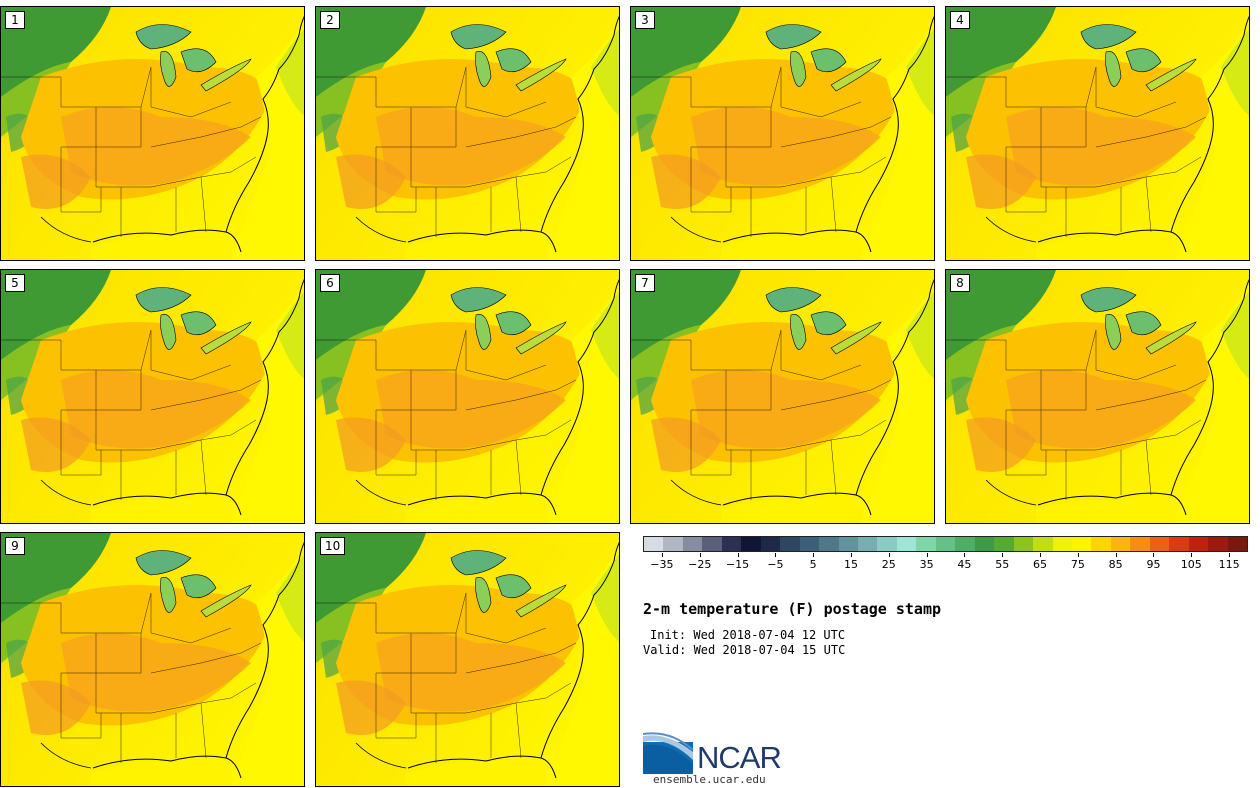  What do you see at coordinates (1229, 564) in the screenshot?
I see `colorbar-tick-label: 115` at bounding box center [1229, 564].